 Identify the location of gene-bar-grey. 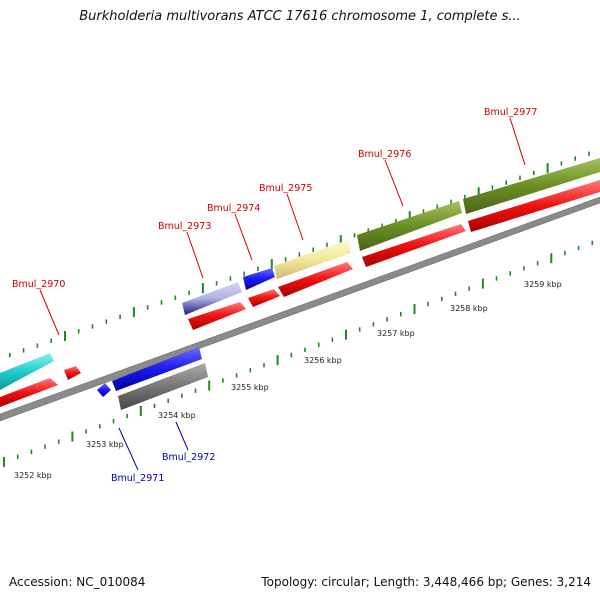
(163, 386).